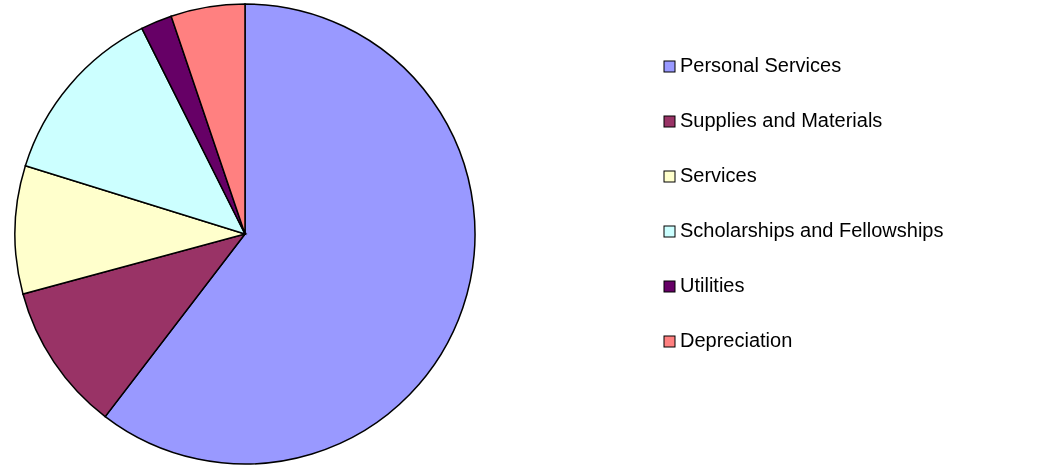 The image size is (1049, 465). Describe the element at coordinates (761, 65) in the screenshot. I see `legend-label: Personal Services` at that location.